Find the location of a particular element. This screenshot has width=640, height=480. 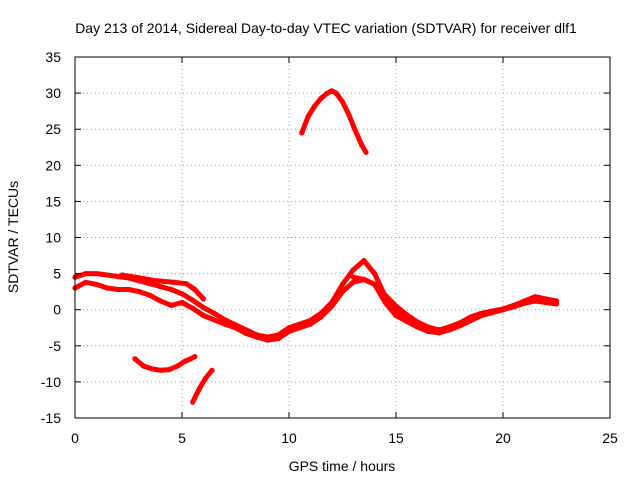

y-tick-label: 5 is located at coordinates (57, 274).